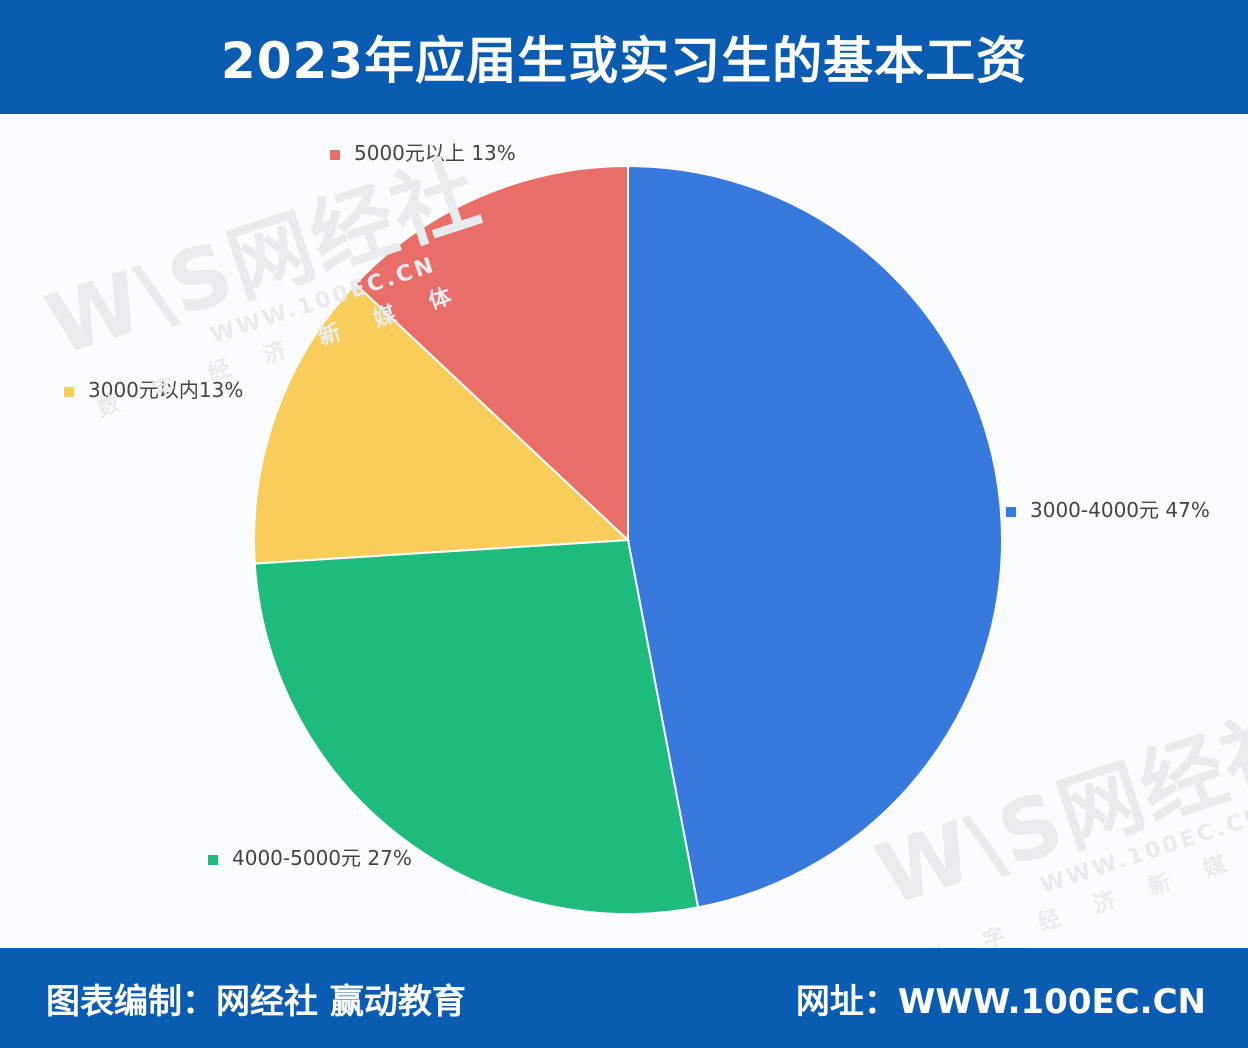 Image resolution: width=1248 pixels, height=1048 pixels. Describe the element at coordinates (165, 390) in the screenshot. I see `slice-label: 3000元以内13%` at that location.